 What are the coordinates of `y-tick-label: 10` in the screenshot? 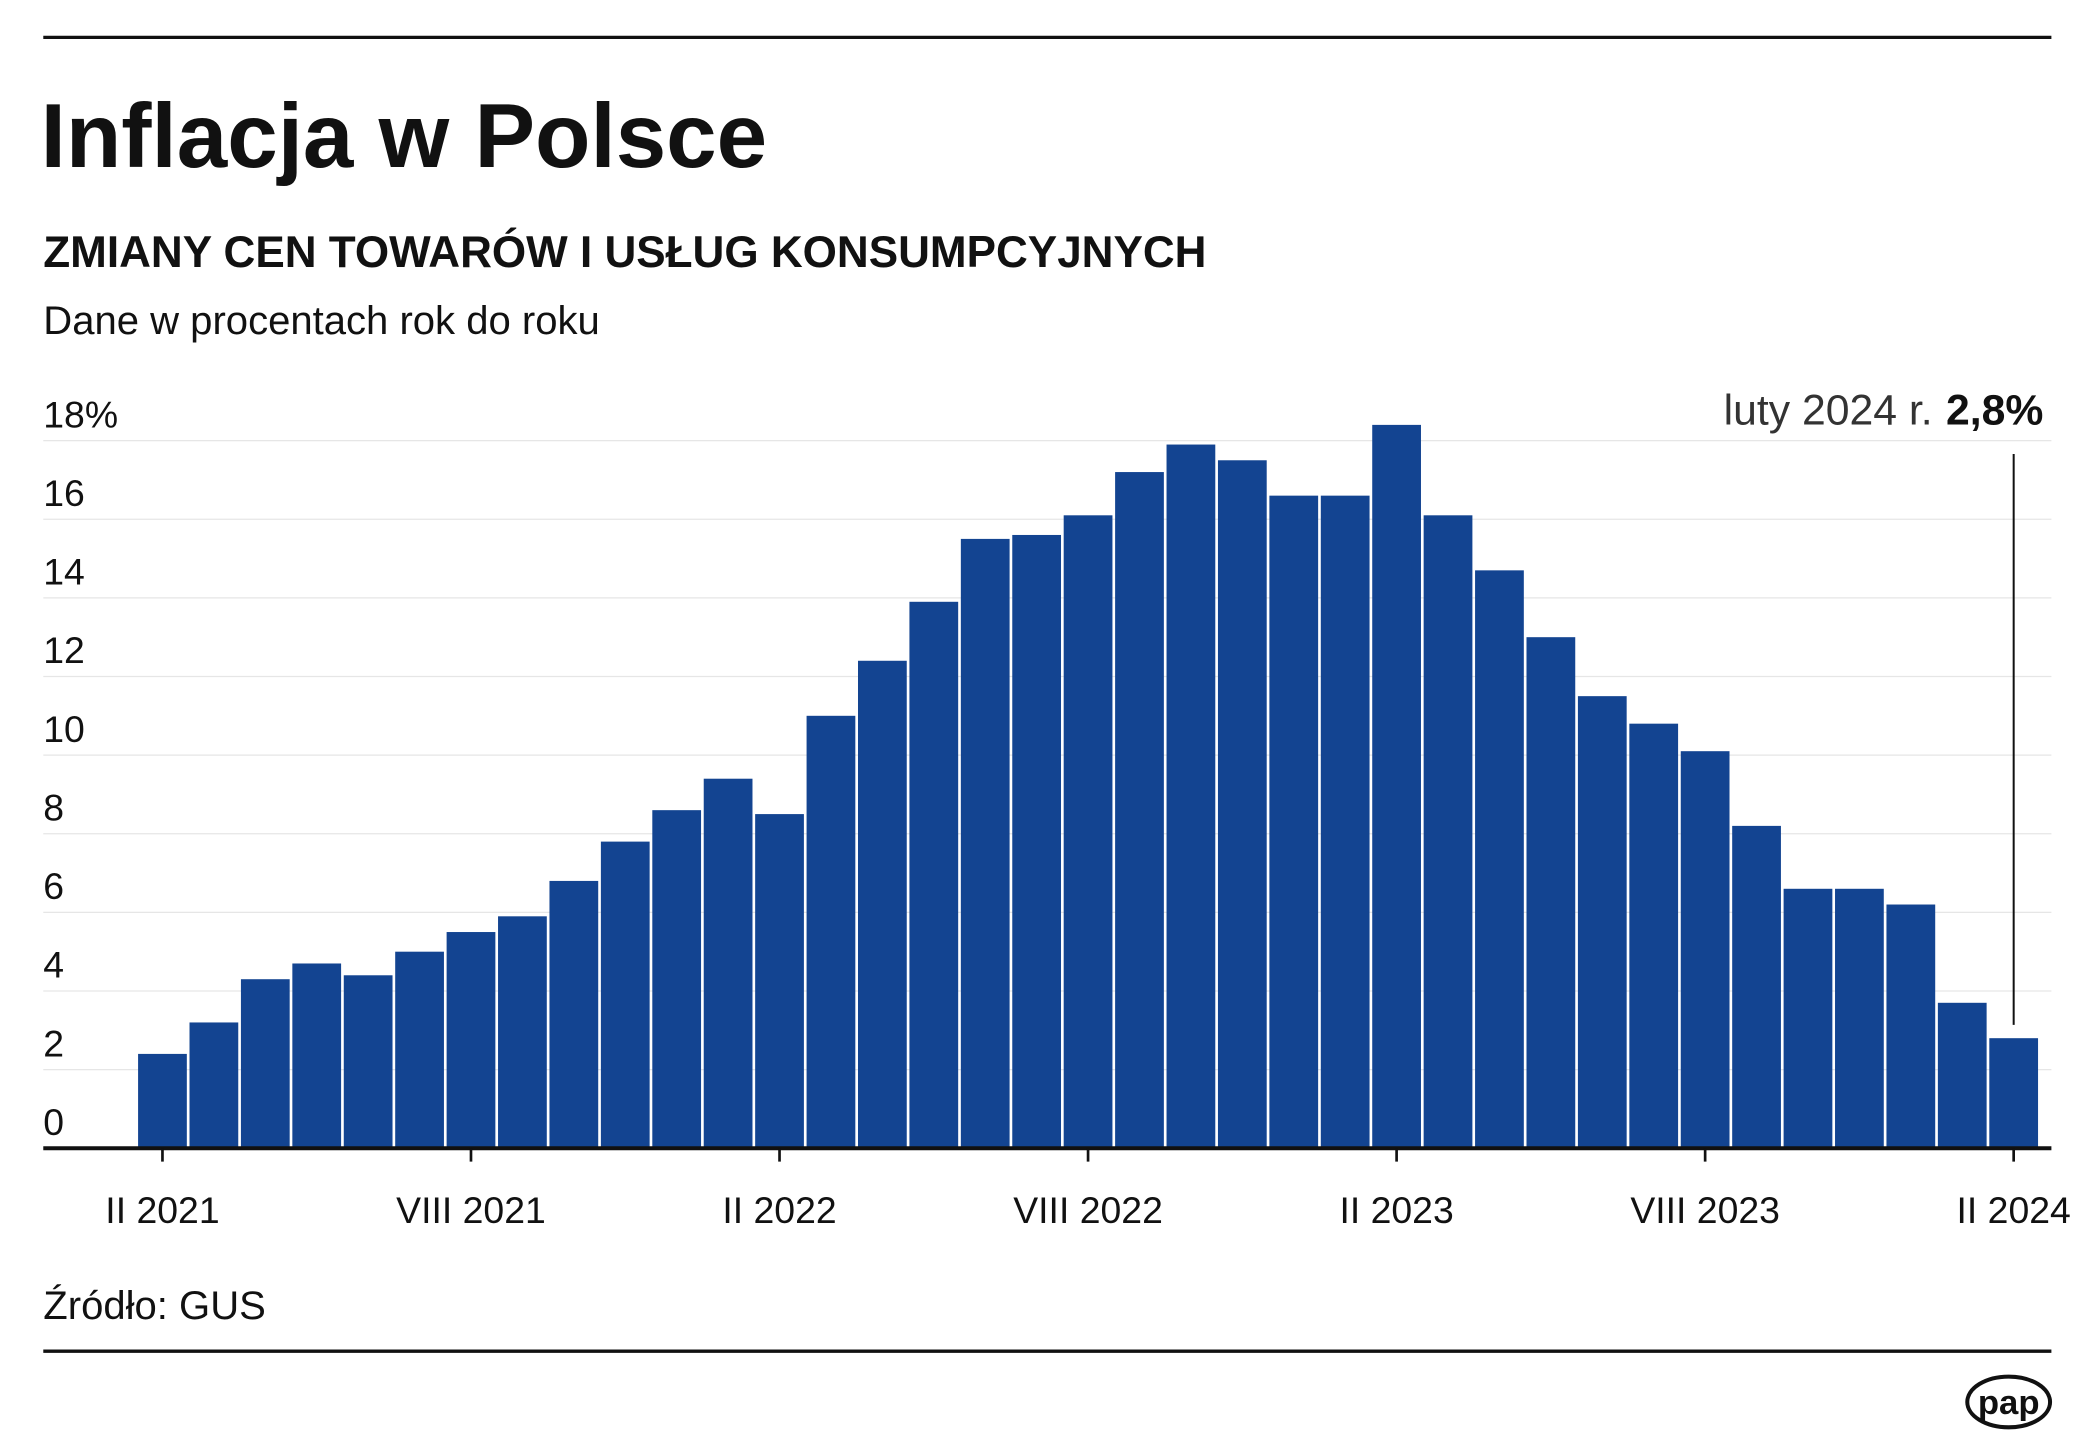 It's located at (64, 729).